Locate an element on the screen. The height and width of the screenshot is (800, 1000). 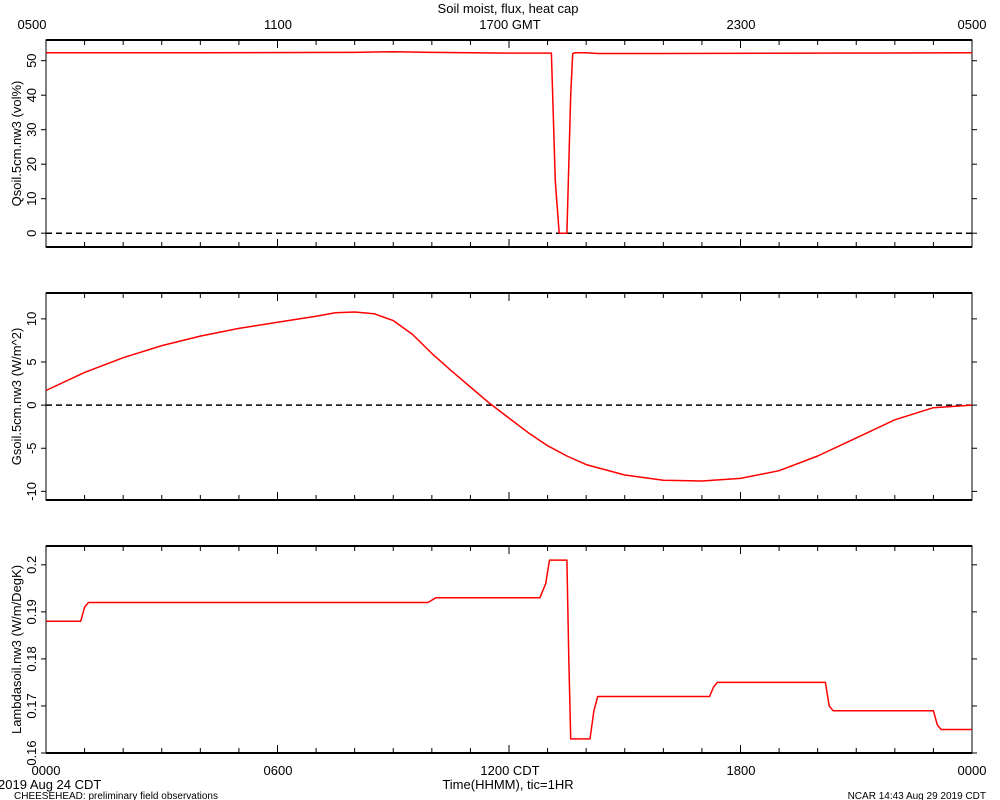
bottom-tick-label: 1200 CDT is located at coordinates (509, 770).